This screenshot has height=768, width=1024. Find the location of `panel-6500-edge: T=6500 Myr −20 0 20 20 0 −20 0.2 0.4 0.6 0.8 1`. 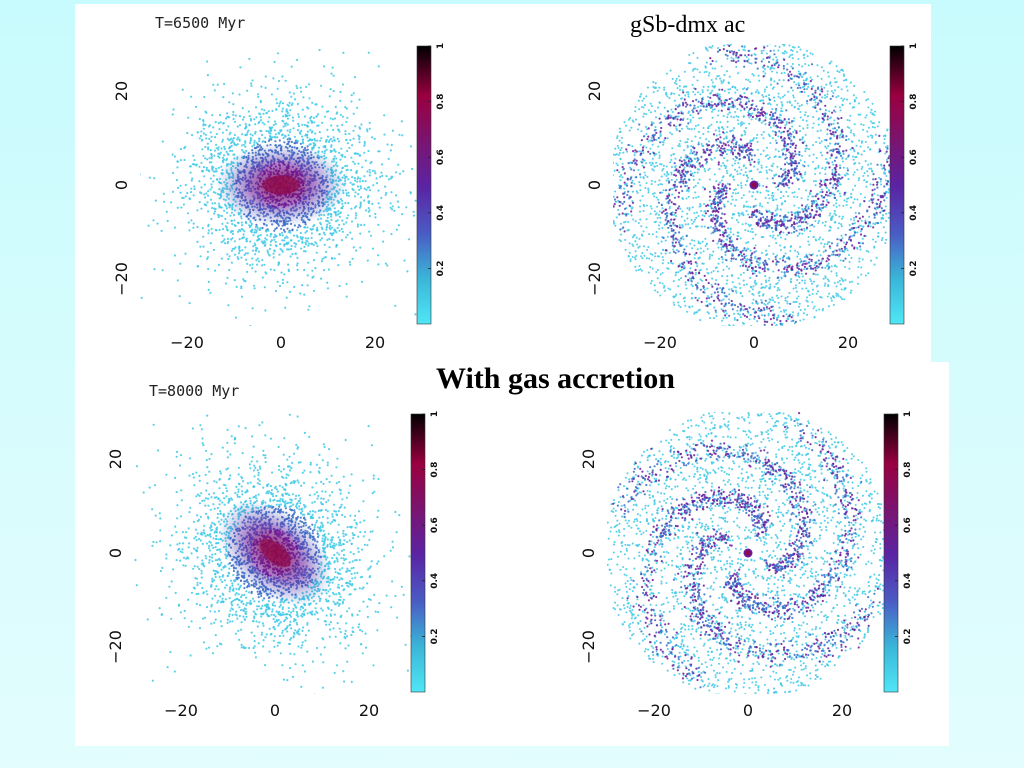

panel-6500-edge: T=6500 Myr −20 0 20 20 0 −20 0.2 0.4 0.6 0.8 1 is located at coordinates (279, 183).